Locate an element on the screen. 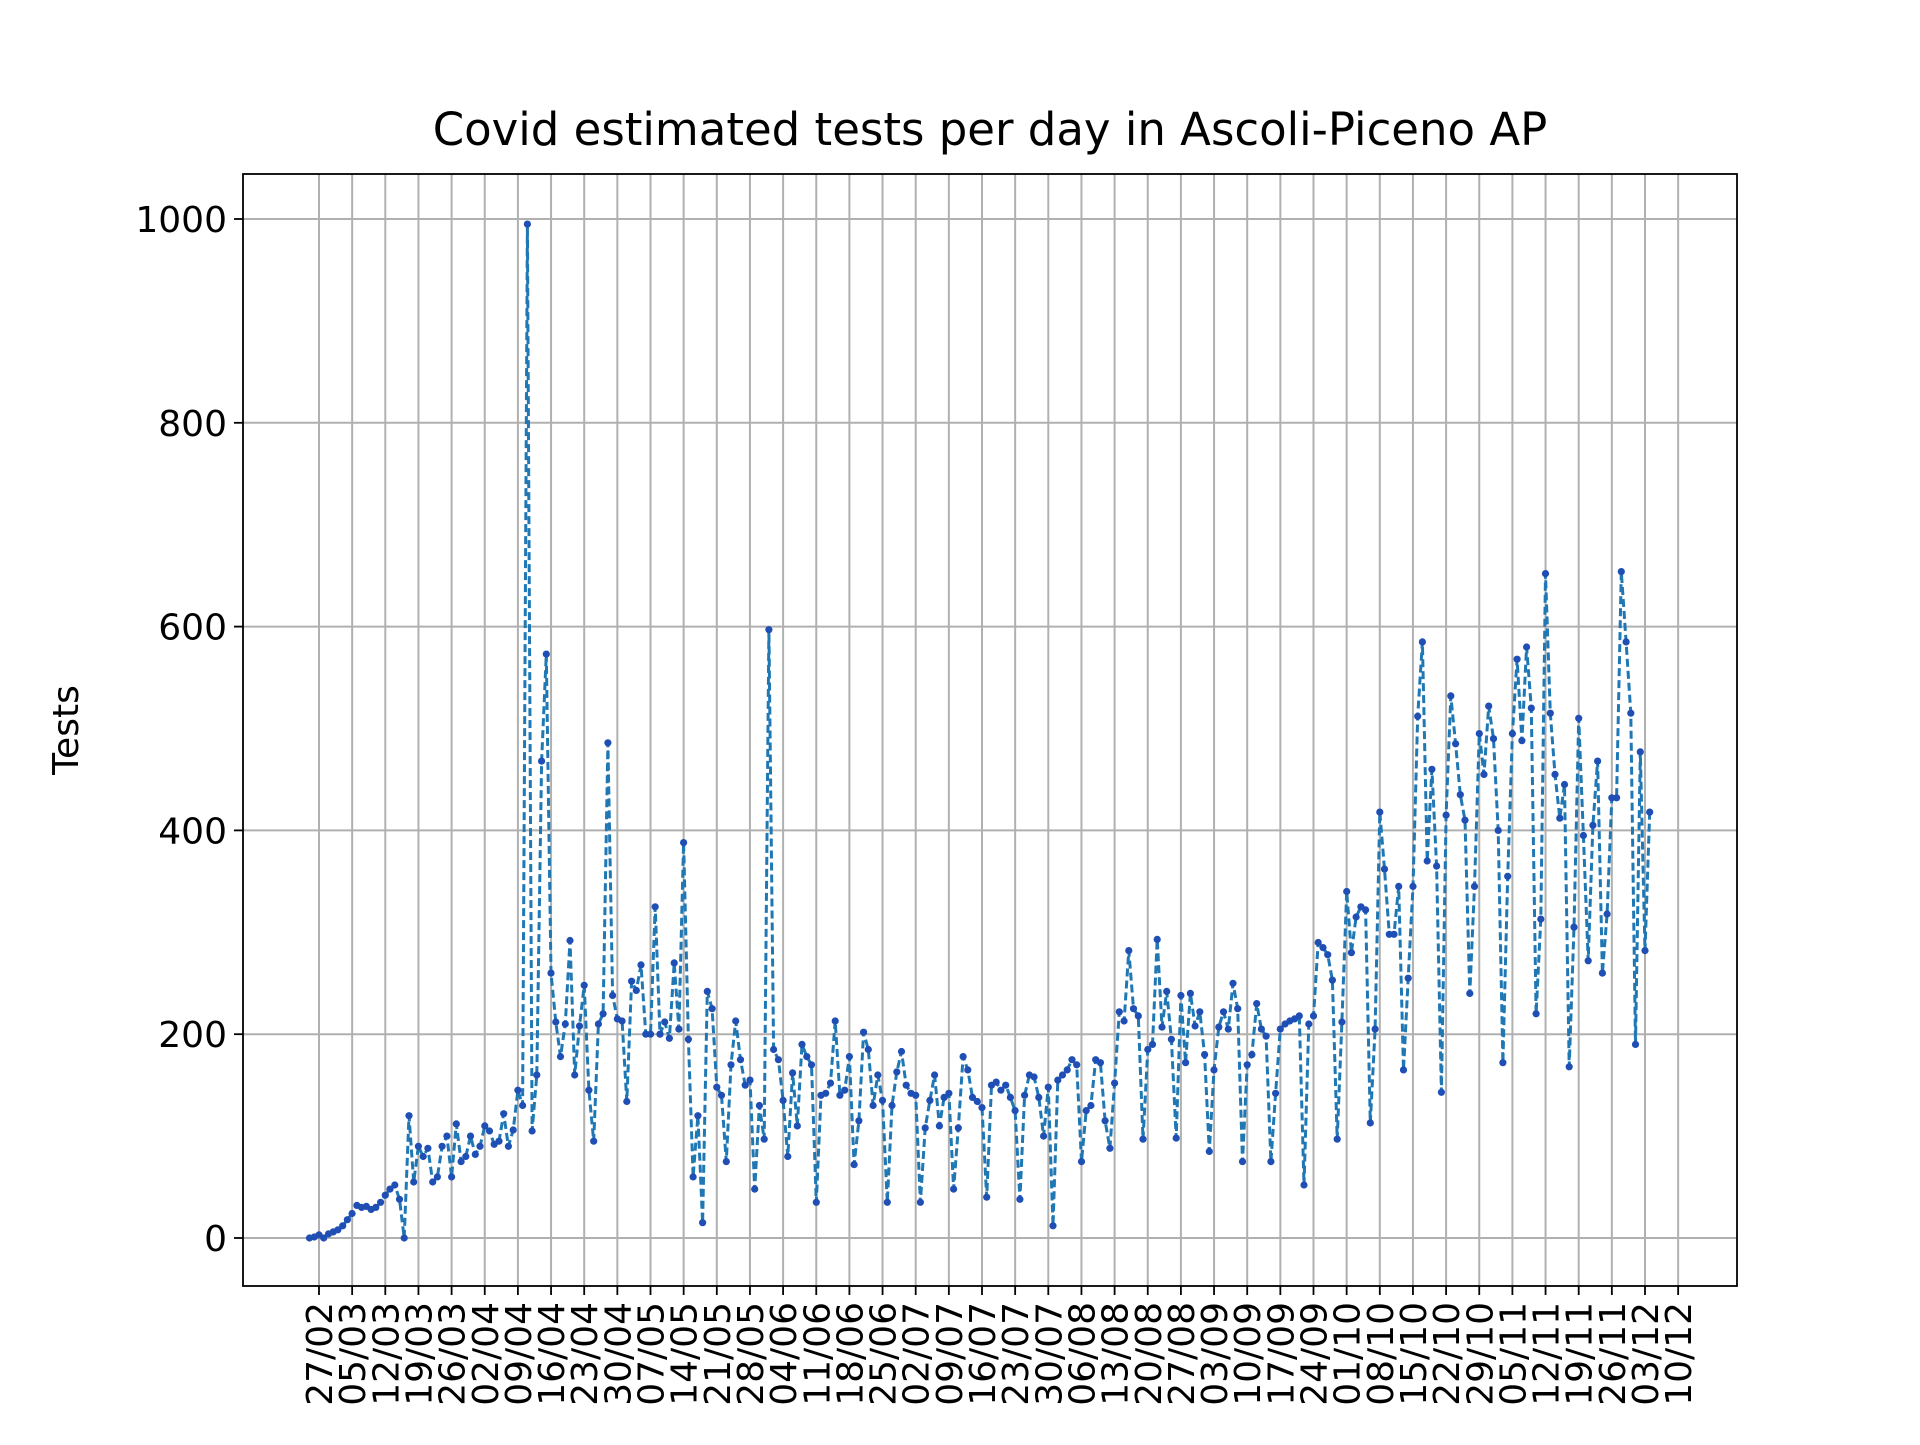  x-tick-label: 27/02 is located at coordinates (320, 1354).